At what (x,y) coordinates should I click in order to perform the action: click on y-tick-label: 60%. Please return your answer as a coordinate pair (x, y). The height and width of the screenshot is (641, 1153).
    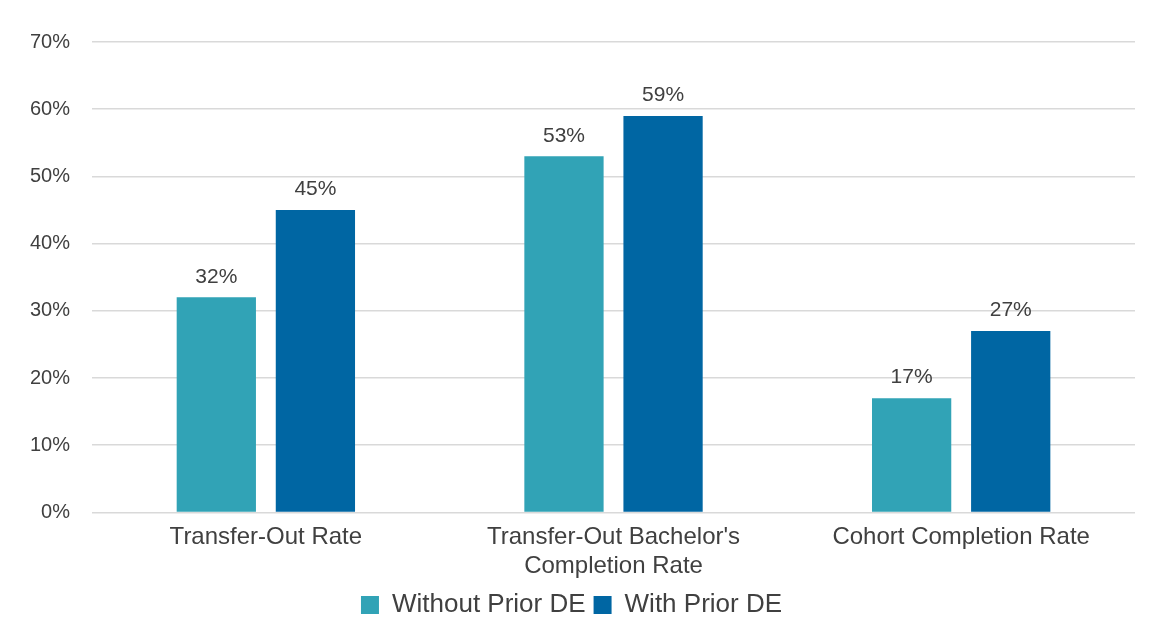
    Looking at the image, I should click on (50, 107).